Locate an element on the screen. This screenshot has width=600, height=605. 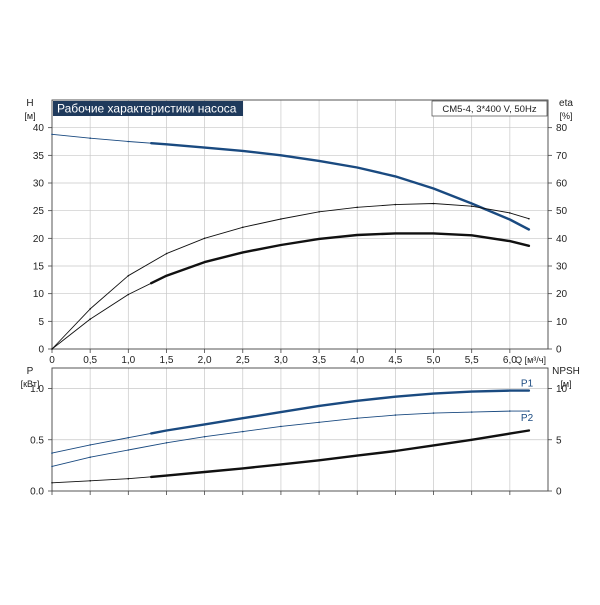
x-axis-label: Q [м³/ч] is located at coordinates (530, 360).